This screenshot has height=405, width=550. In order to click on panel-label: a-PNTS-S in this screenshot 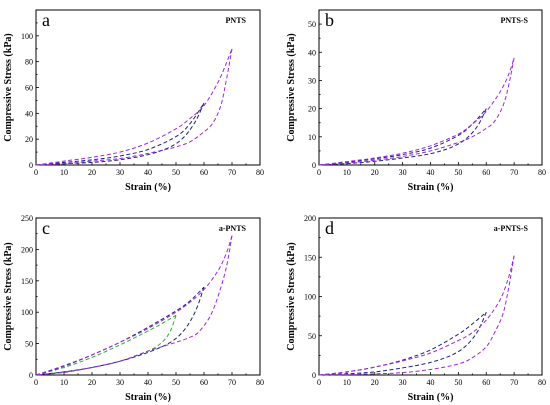, I will do `click(511, 228)`.